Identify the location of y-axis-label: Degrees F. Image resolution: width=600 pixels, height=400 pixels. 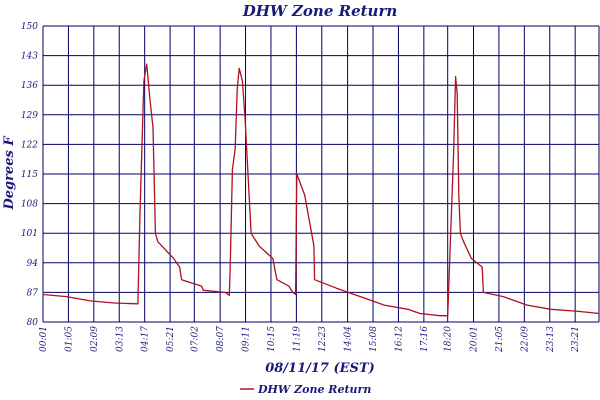
(9, 173).